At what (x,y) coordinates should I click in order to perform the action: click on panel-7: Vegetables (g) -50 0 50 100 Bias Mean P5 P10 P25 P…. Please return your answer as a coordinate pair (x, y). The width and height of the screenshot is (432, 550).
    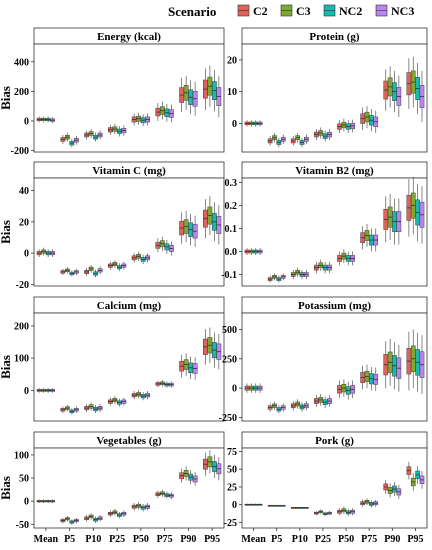
    Looking at the image, I should click on (112, 488).